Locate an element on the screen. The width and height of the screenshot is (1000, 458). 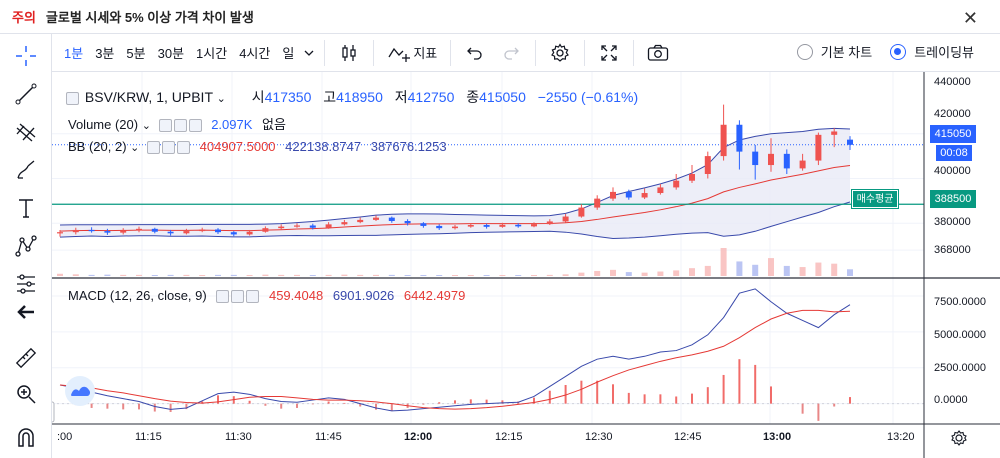
crosshair-icon is located at coordinates (26, 56).